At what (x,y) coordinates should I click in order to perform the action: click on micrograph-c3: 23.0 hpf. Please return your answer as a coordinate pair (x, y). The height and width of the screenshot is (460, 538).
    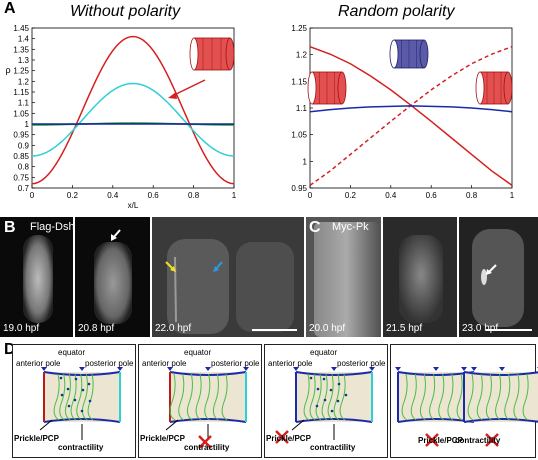
    Looking at the image, I should click on (498, 277).